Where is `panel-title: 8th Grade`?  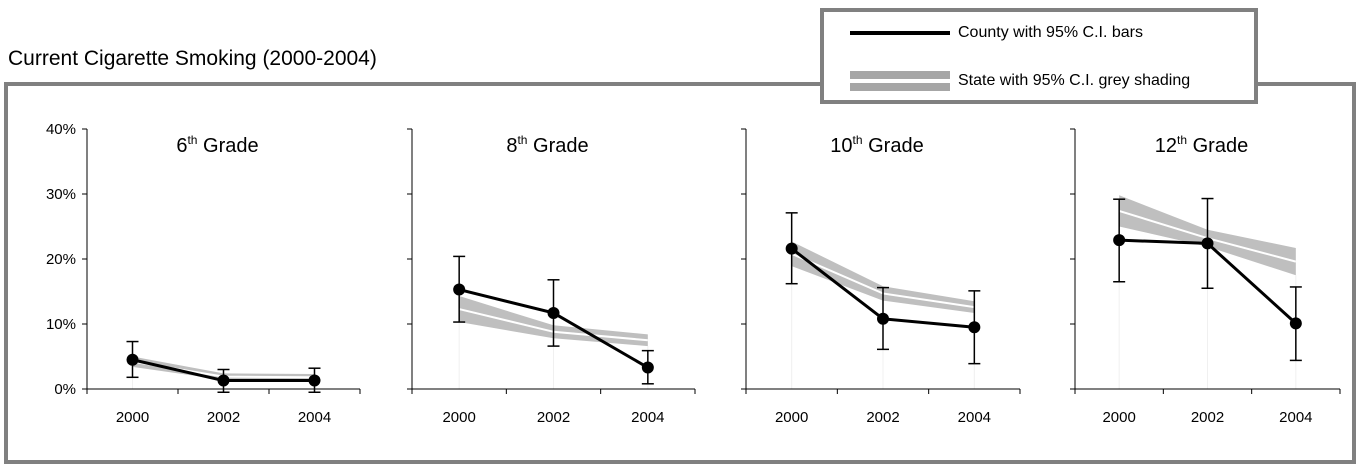 panel-title: 8th Grade is located at coordinates (547, 145).